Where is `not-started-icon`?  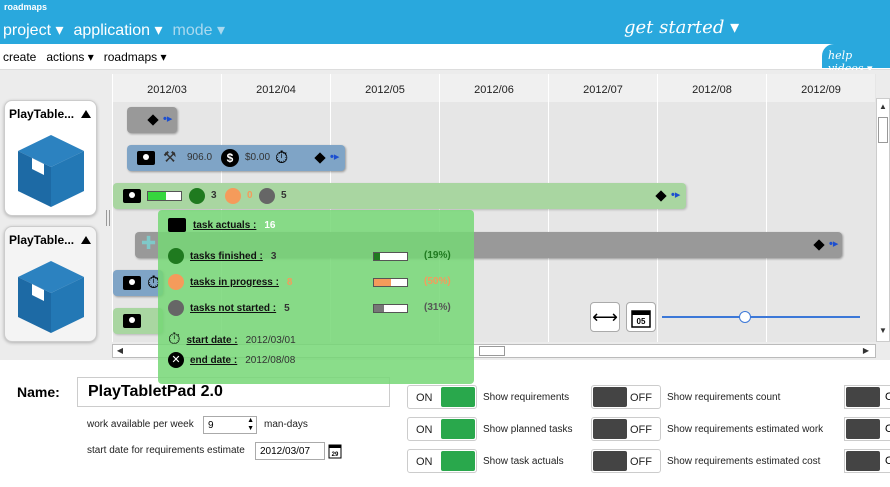 not-started-icon is located at coordinates (267, 196).